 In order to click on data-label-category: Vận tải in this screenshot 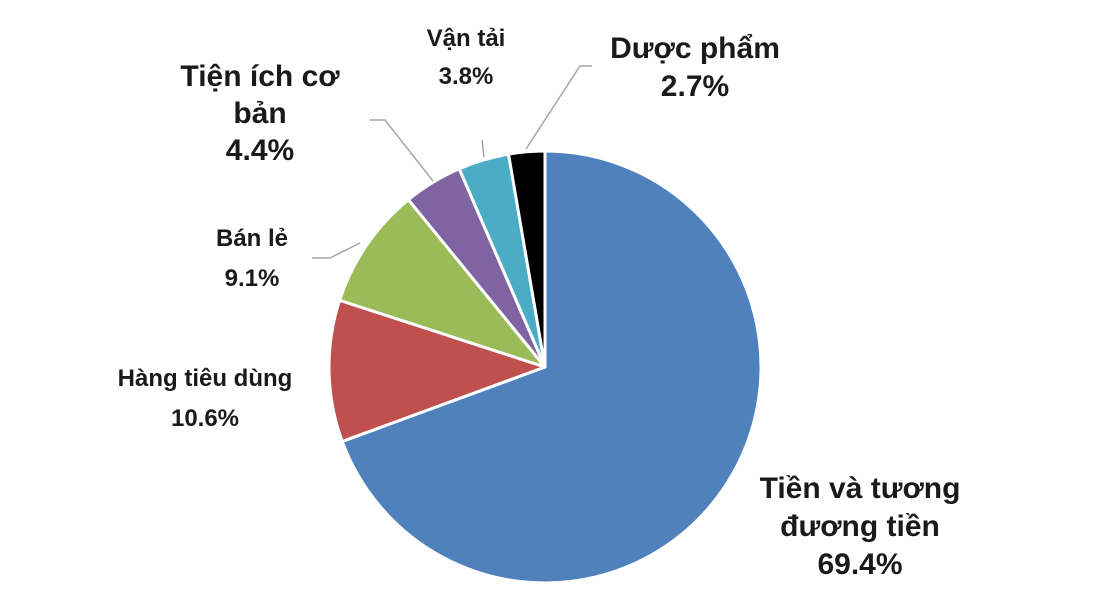, I will do `click(466, 38)`.